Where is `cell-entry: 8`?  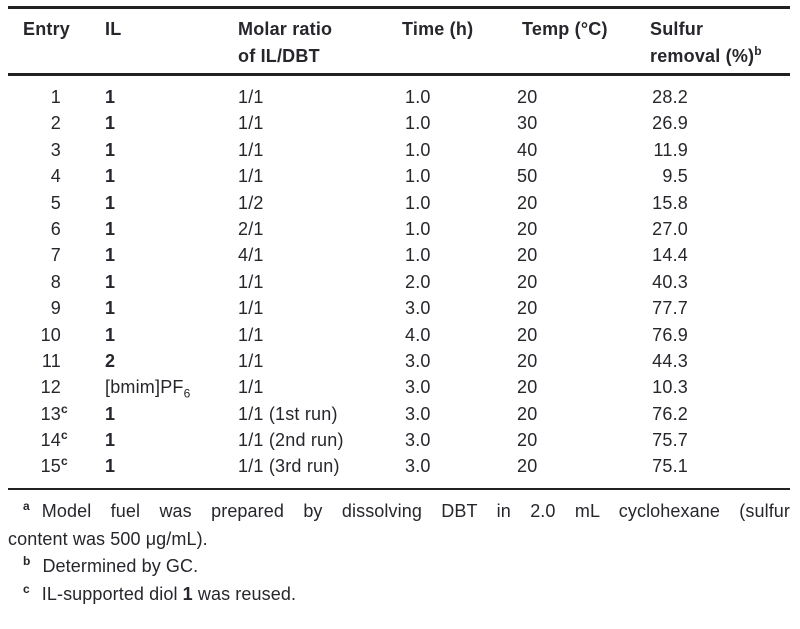 cell-entry: 8 is located at coordinates (55, 281).